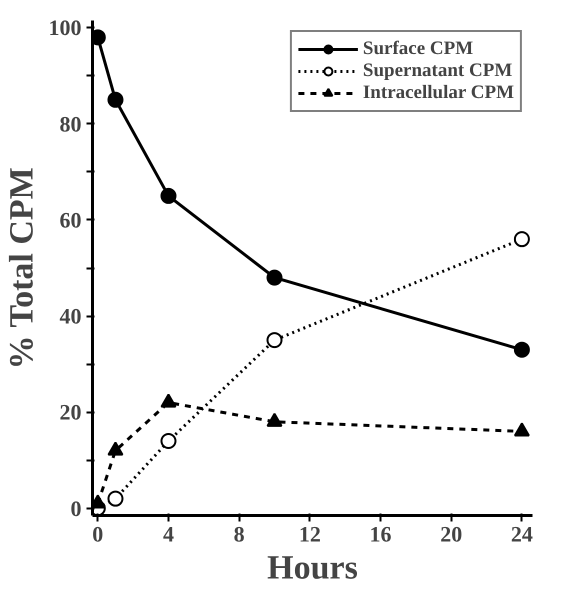  Describe the element at coordinates (418, 49) in the screenshot. I see `legend-label: Surface CPM` at that location.